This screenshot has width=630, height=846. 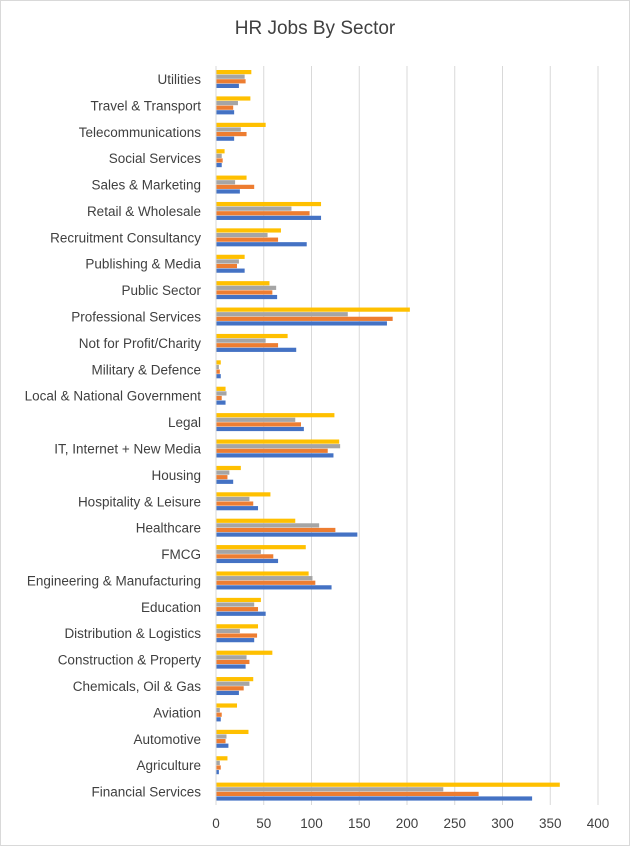 I want to click on category-label: Local & National Government, so click(x=113, y=396).